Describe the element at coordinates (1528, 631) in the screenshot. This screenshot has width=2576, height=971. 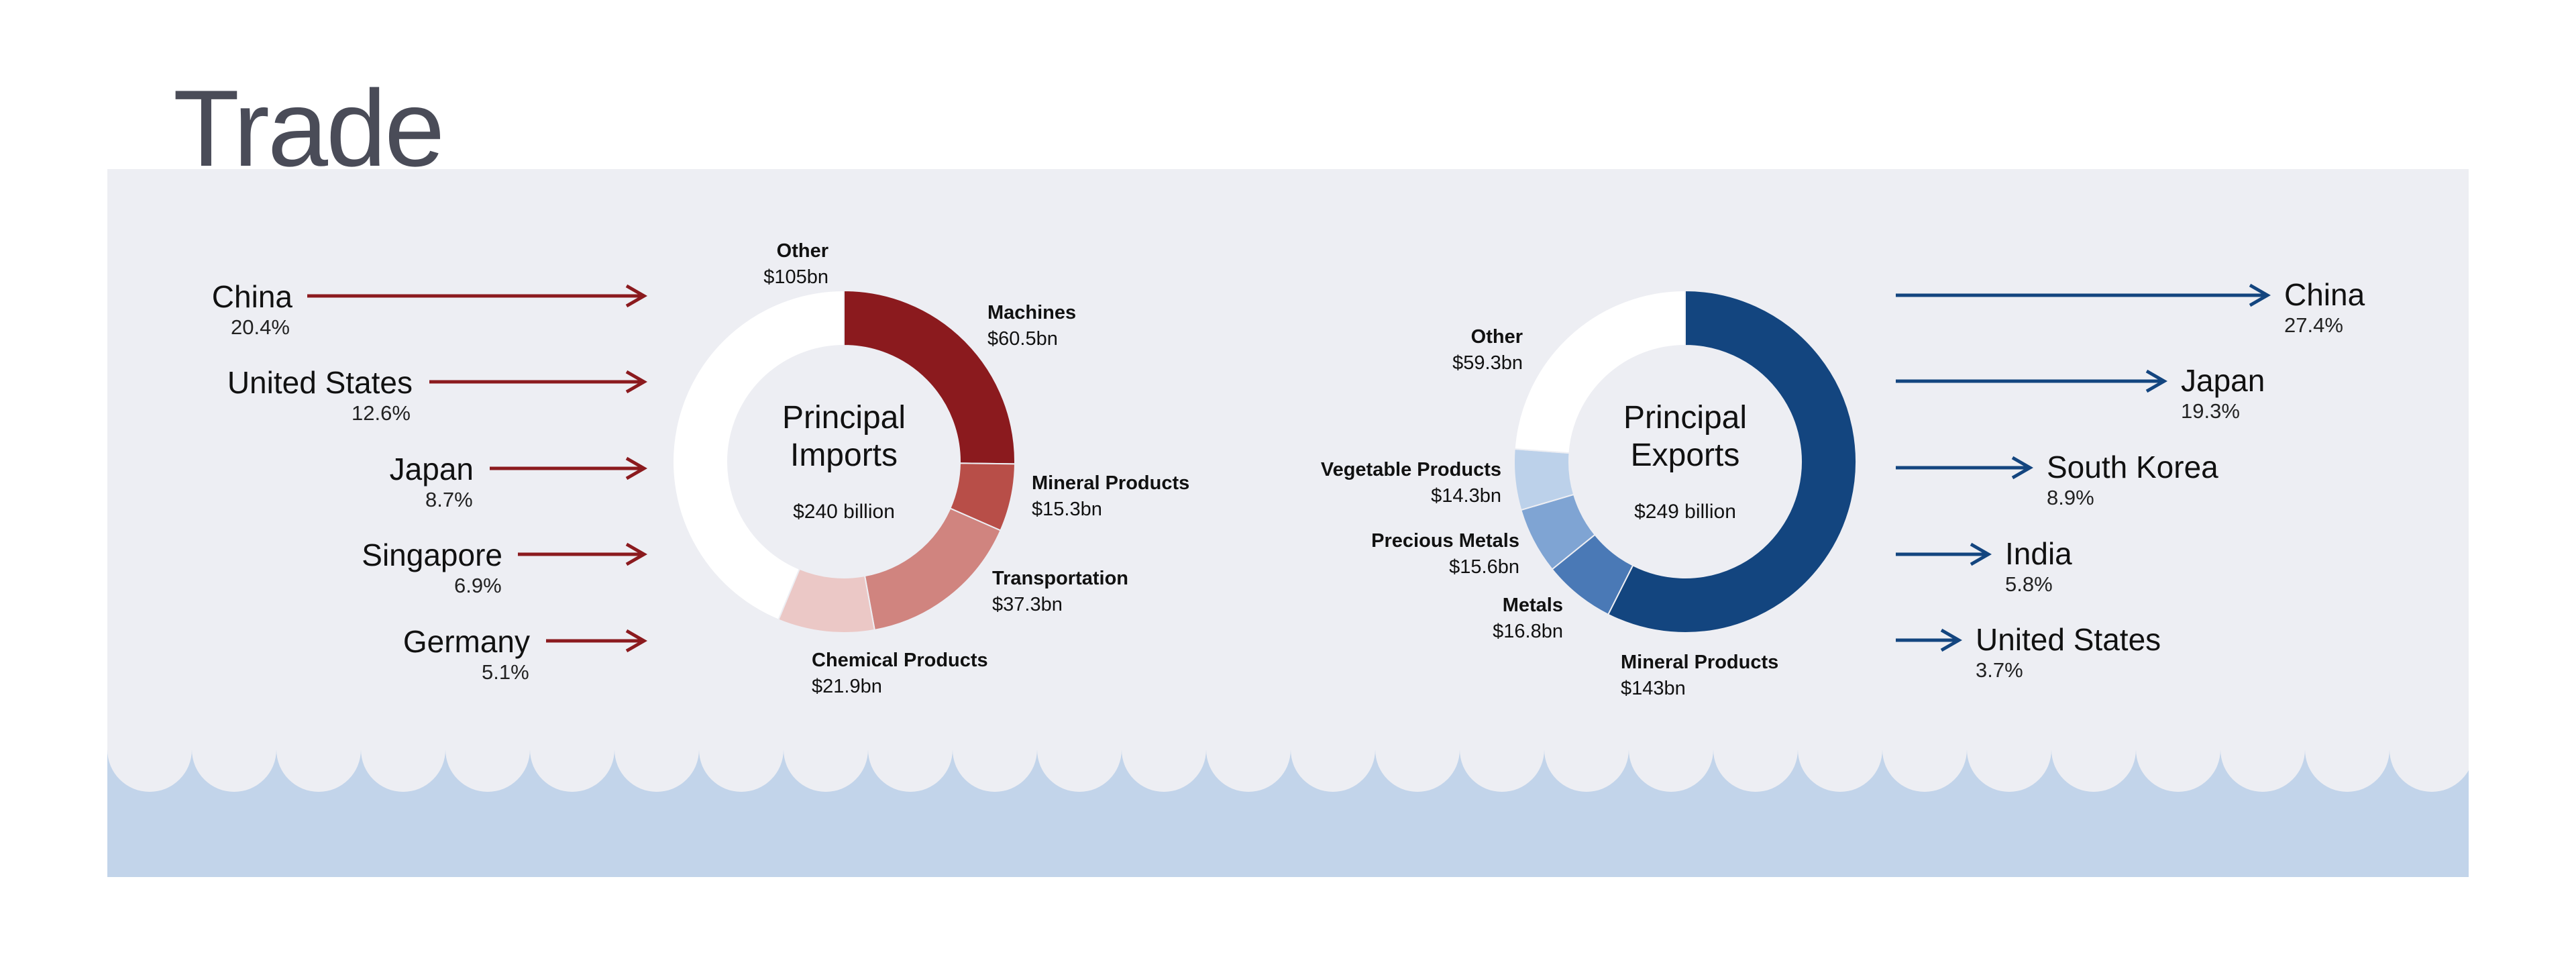
I see `slice-value: $16.8bn` at that location.